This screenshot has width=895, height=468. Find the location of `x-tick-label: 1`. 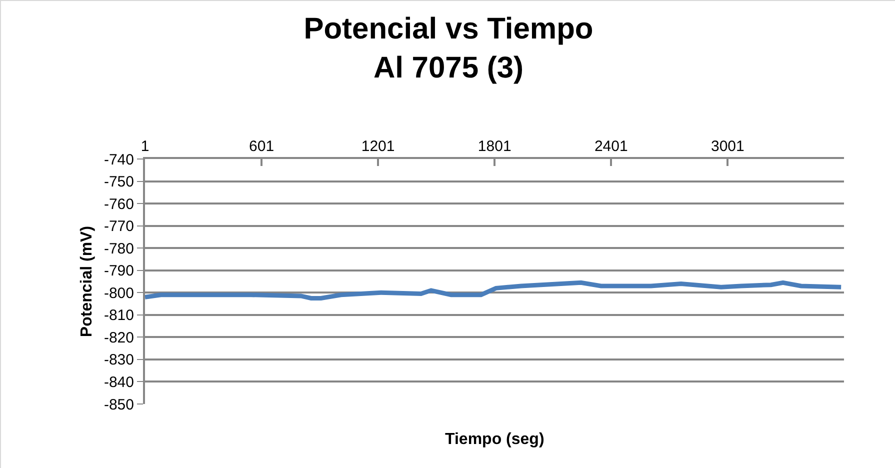

x-tick-label: 1 is located at coordinates (145, 146).